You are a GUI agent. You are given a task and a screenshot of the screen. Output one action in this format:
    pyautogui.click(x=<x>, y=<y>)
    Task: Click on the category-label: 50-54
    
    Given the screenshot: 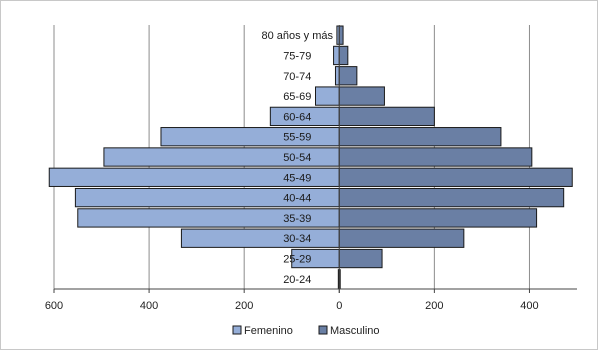 What is the action you would take?
    pyautogui.click(x=297, y=158)
    